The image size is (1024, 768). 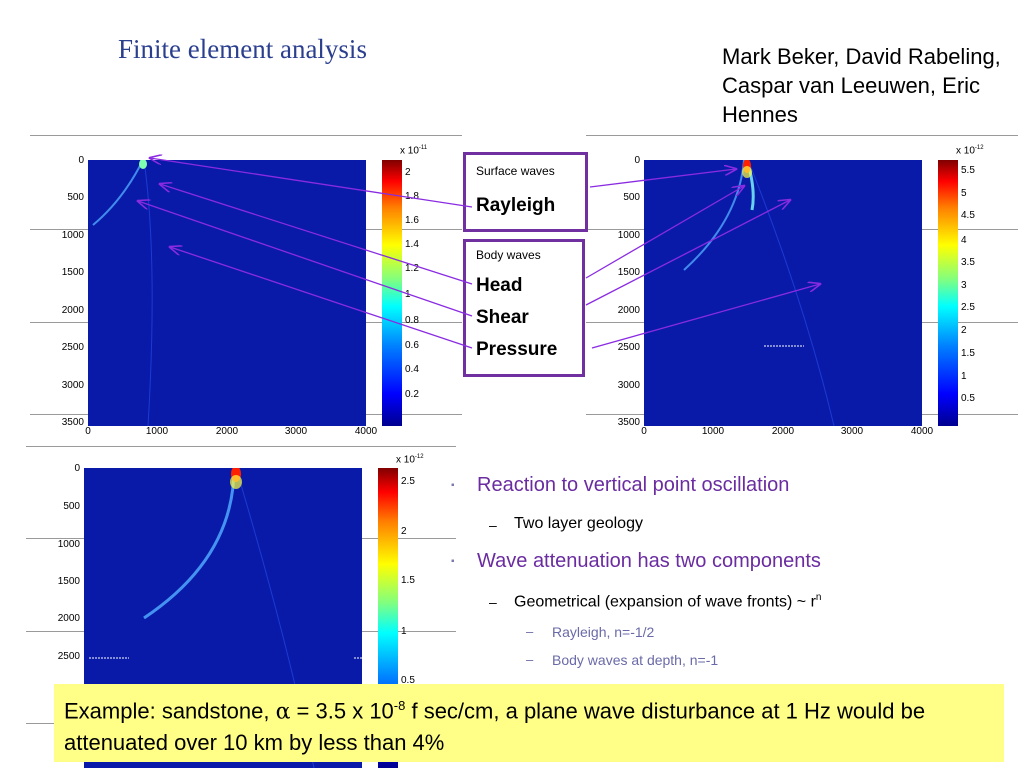 I want to click on arrow-pressure-right, so click(x=705, y=316).